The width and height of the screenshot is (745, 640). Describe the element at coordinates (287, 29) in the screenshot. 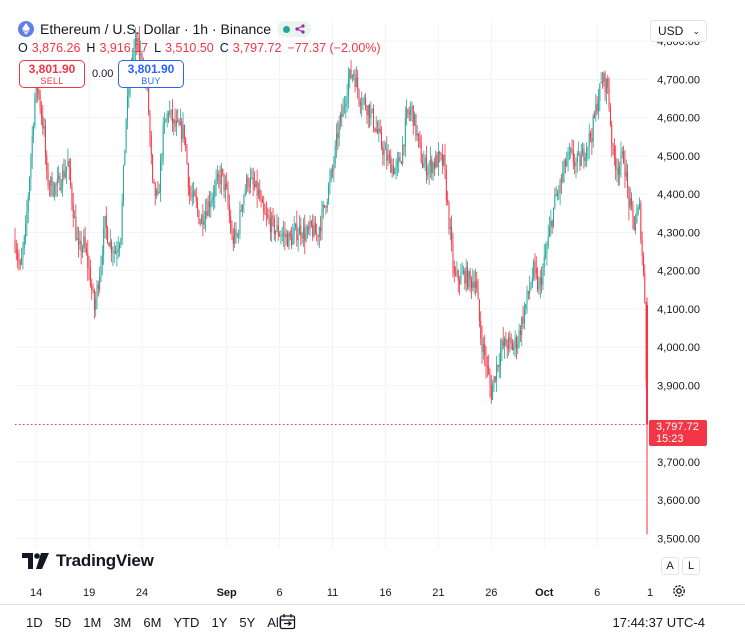

I see `market-open-dot-icon` at that location.